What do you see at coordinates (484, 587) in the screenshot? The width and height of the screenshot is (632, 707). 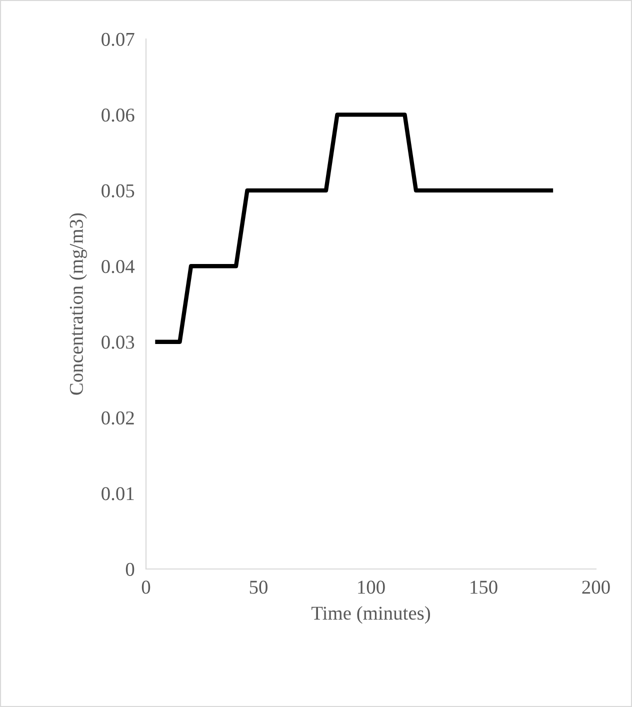 I see `x-tick-label: 150` at bounding box center [484, 587].